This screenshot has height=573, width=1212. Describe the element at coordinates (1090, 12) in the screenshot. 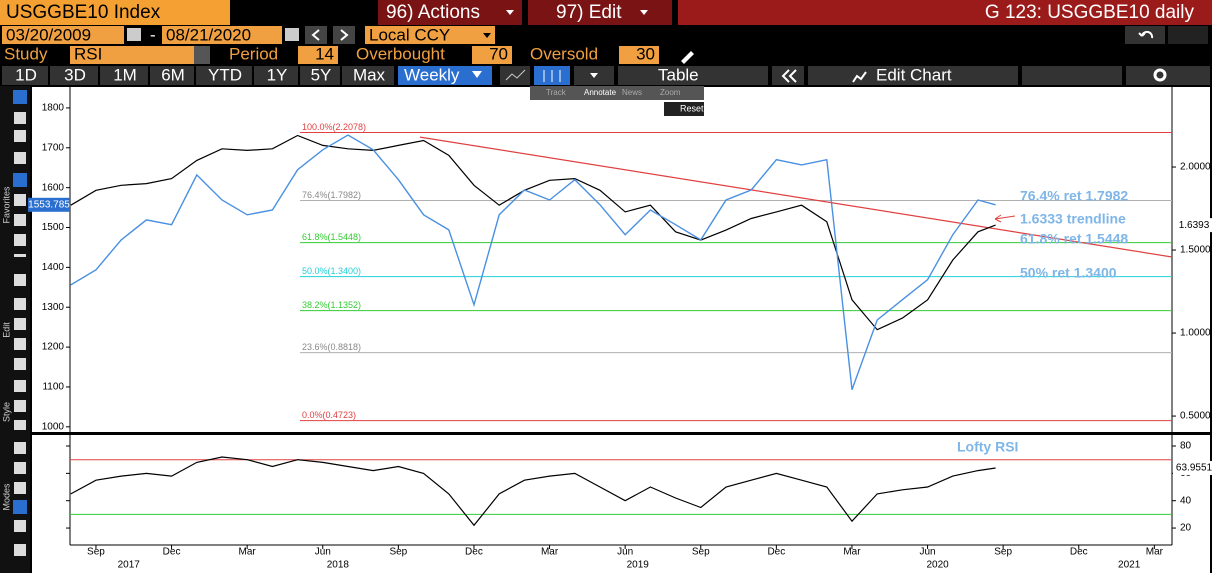

I see `chart-id: G 123: USGGBE10 daily` at that location.